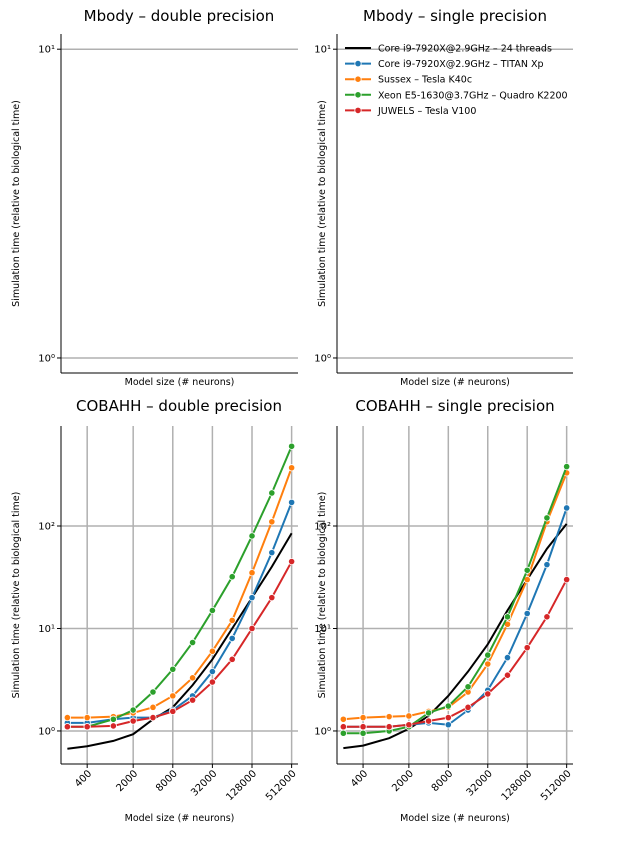 The height and width of the screenshot is (841, 633). I want to click on y-tick-label: 10², so click(46, 527).